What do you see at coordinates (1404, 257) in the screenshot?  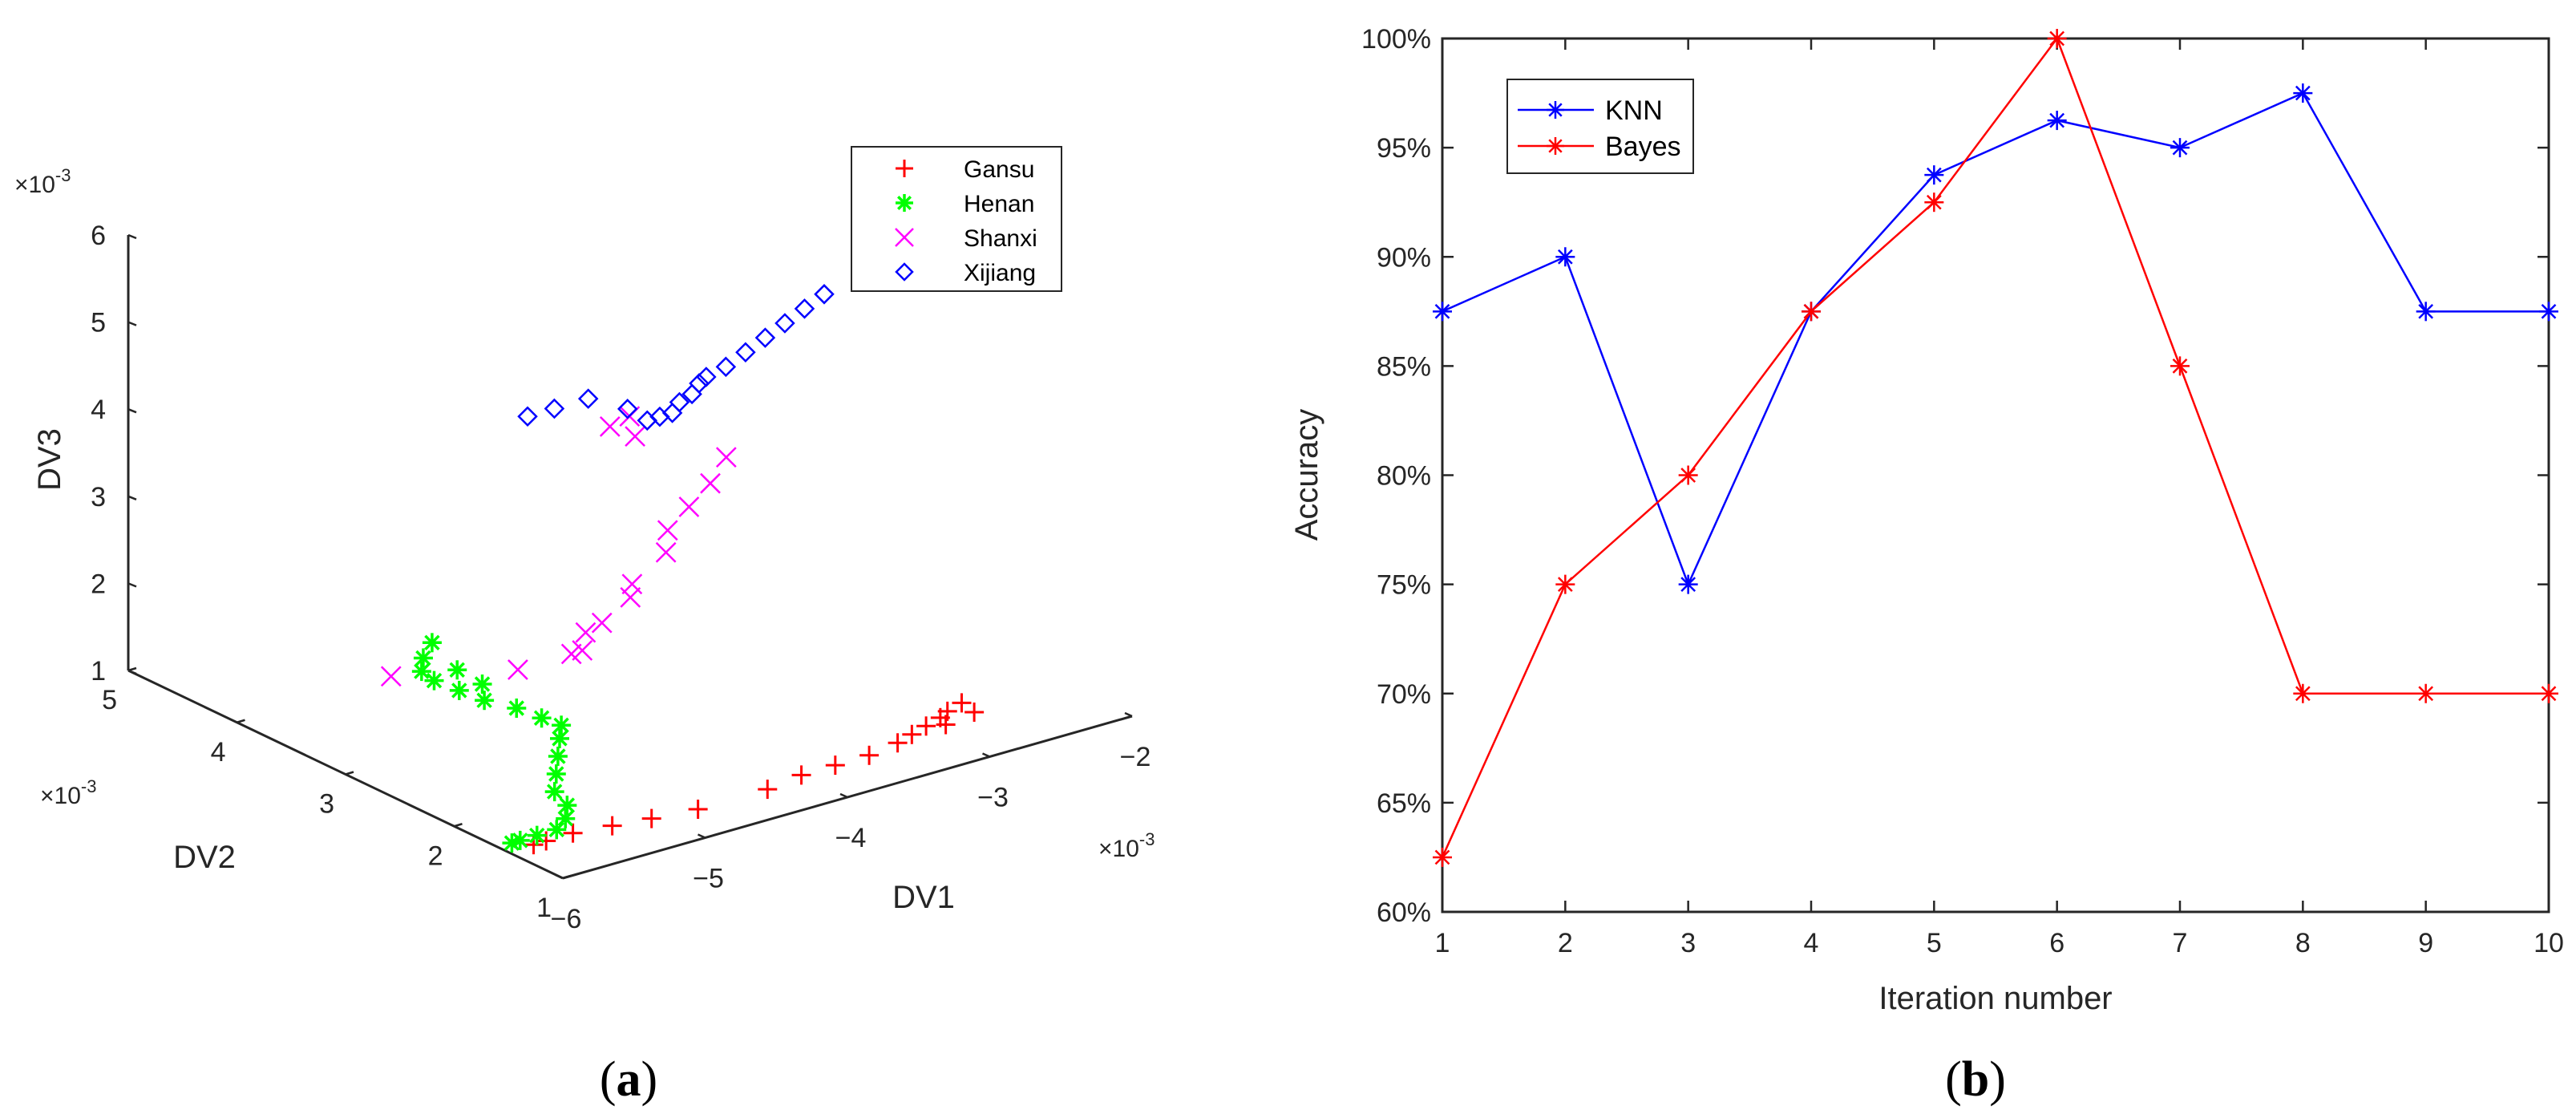 I see `y-tick-label: 90%` at bounding box center [1404, 257].